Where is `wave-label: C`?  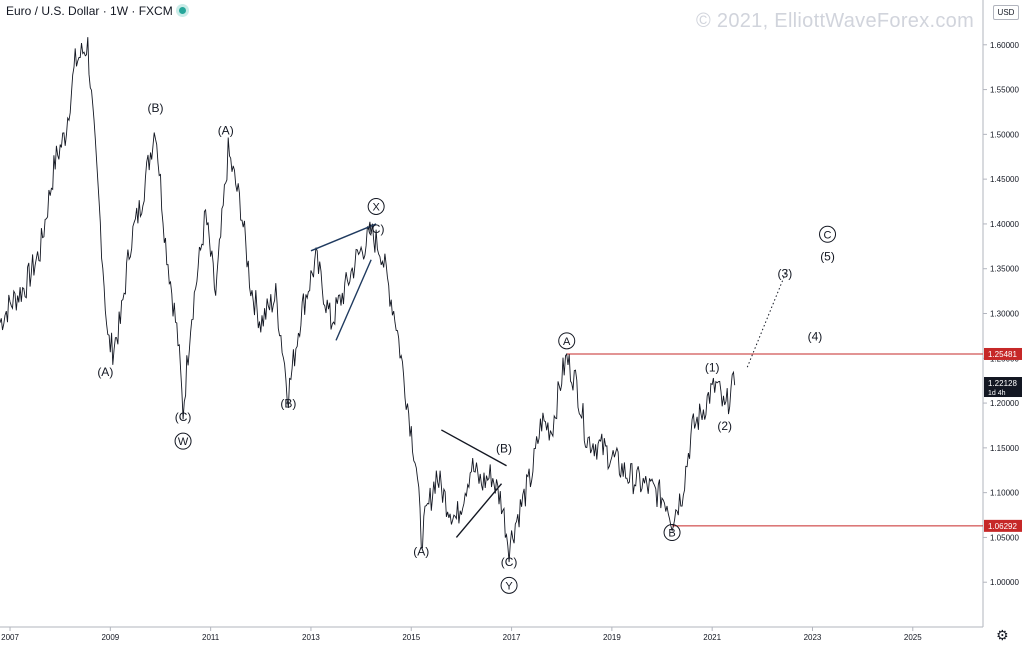 wave-label: C is located at coordinates (828, 235).